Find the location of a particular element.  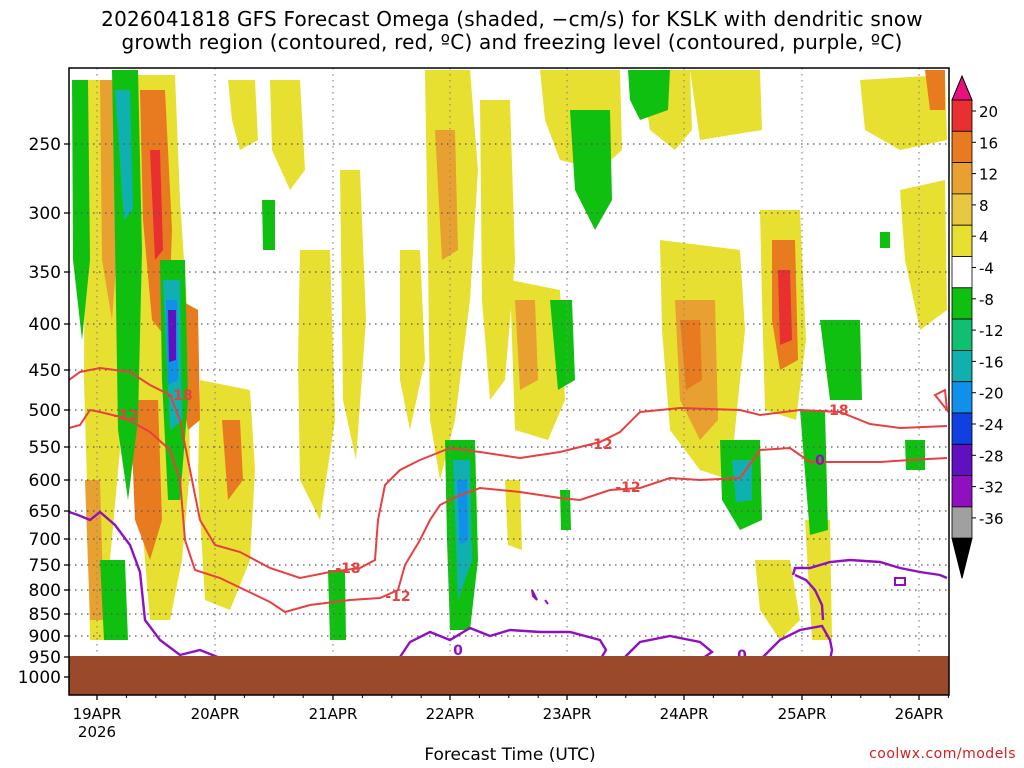

colorbar-label: 4 is located at coordinates (984, 237).